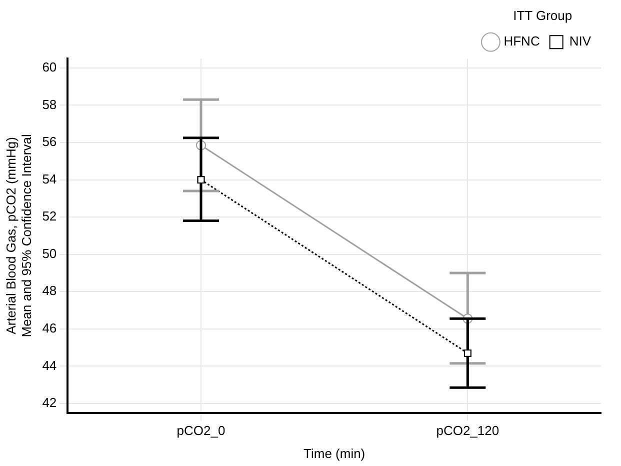 This screenshot has width=621, height=466. I want to click on y-axis-title: Arterial Blood Gas, pCO2 (mmHg) Mean and 95% Confidence Interval, so click(18, 236).